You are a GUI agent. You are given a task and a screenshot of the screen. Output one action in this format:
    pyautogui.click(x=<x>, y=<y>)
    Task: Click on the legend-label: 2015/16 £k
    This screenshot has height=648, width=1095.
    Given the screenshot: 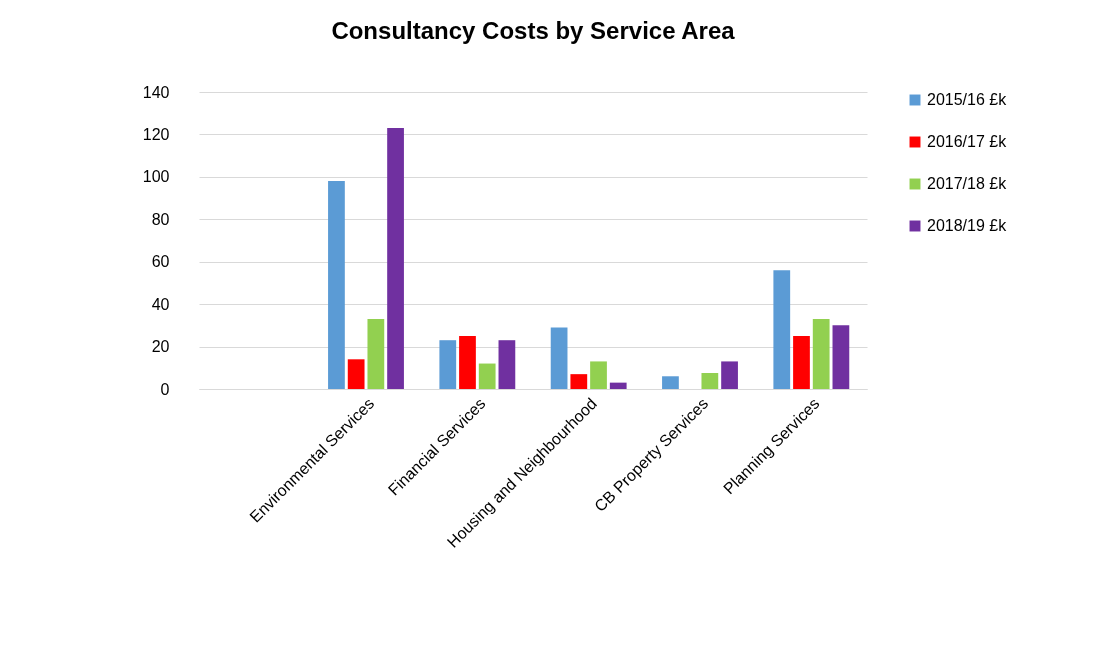 What is the action you would take?
    pyautogui.click(x=967, y=99)
    